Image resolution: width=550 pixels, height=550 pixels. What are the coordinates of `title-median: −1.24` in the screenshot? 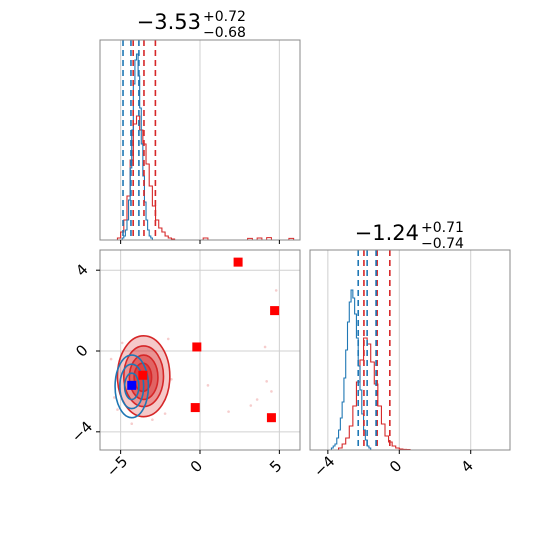 It's located at (387, 233).